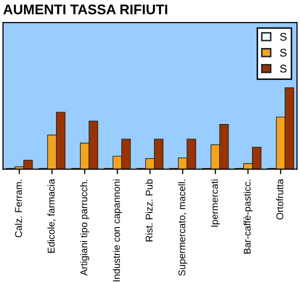 The width and height of the screenshot is (300, 282). Describe the element at coordinates (280, 199) in the screenshot. I see `x-tick-label: Ortofrutta` at that location.